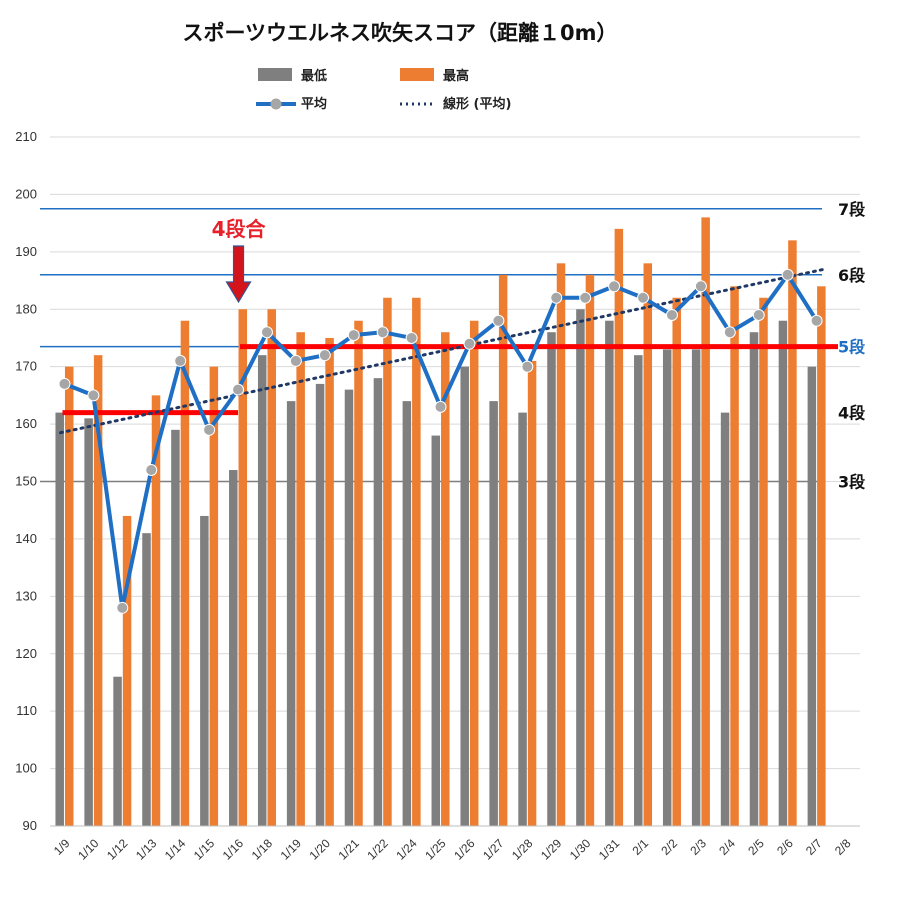 The width and height of the screenshot is (900, 900). I want to click on avg-point-2/1, so click(643, 297).